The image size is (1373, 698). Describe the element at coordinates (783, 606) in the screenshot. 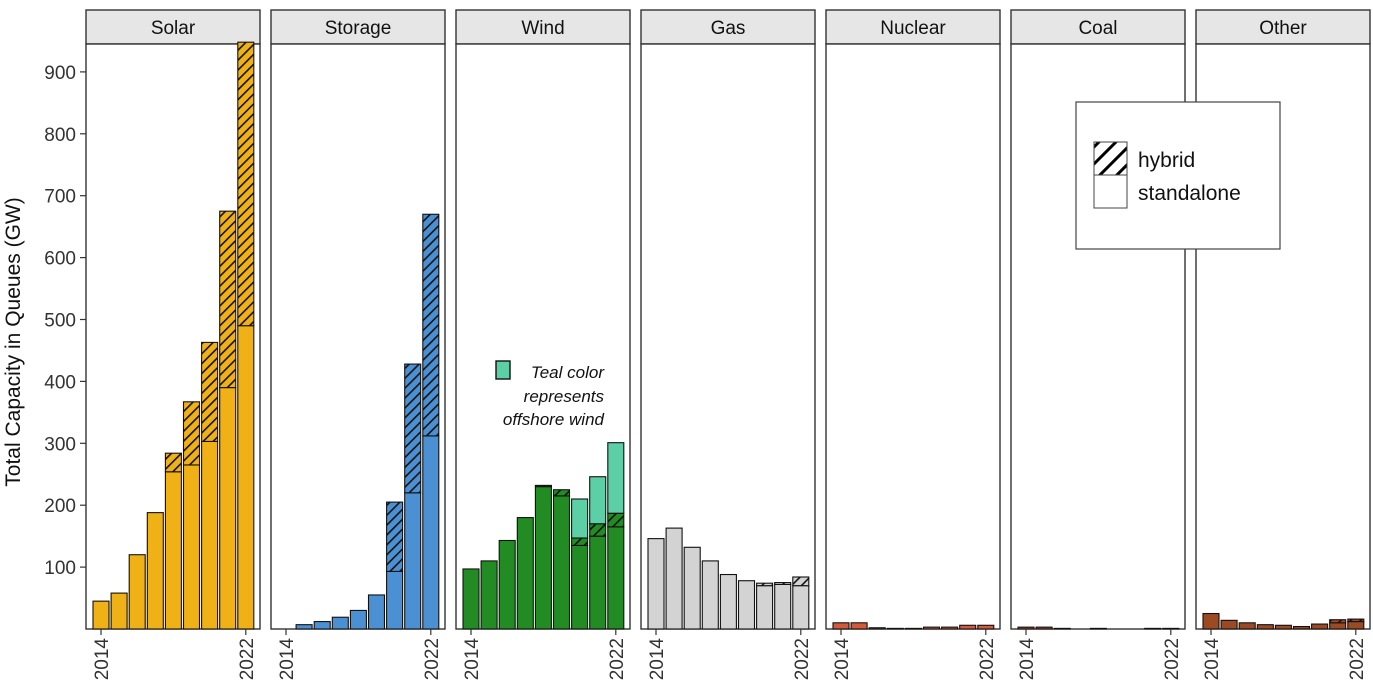

I see `bar-standalone-gas-2021` at that location.